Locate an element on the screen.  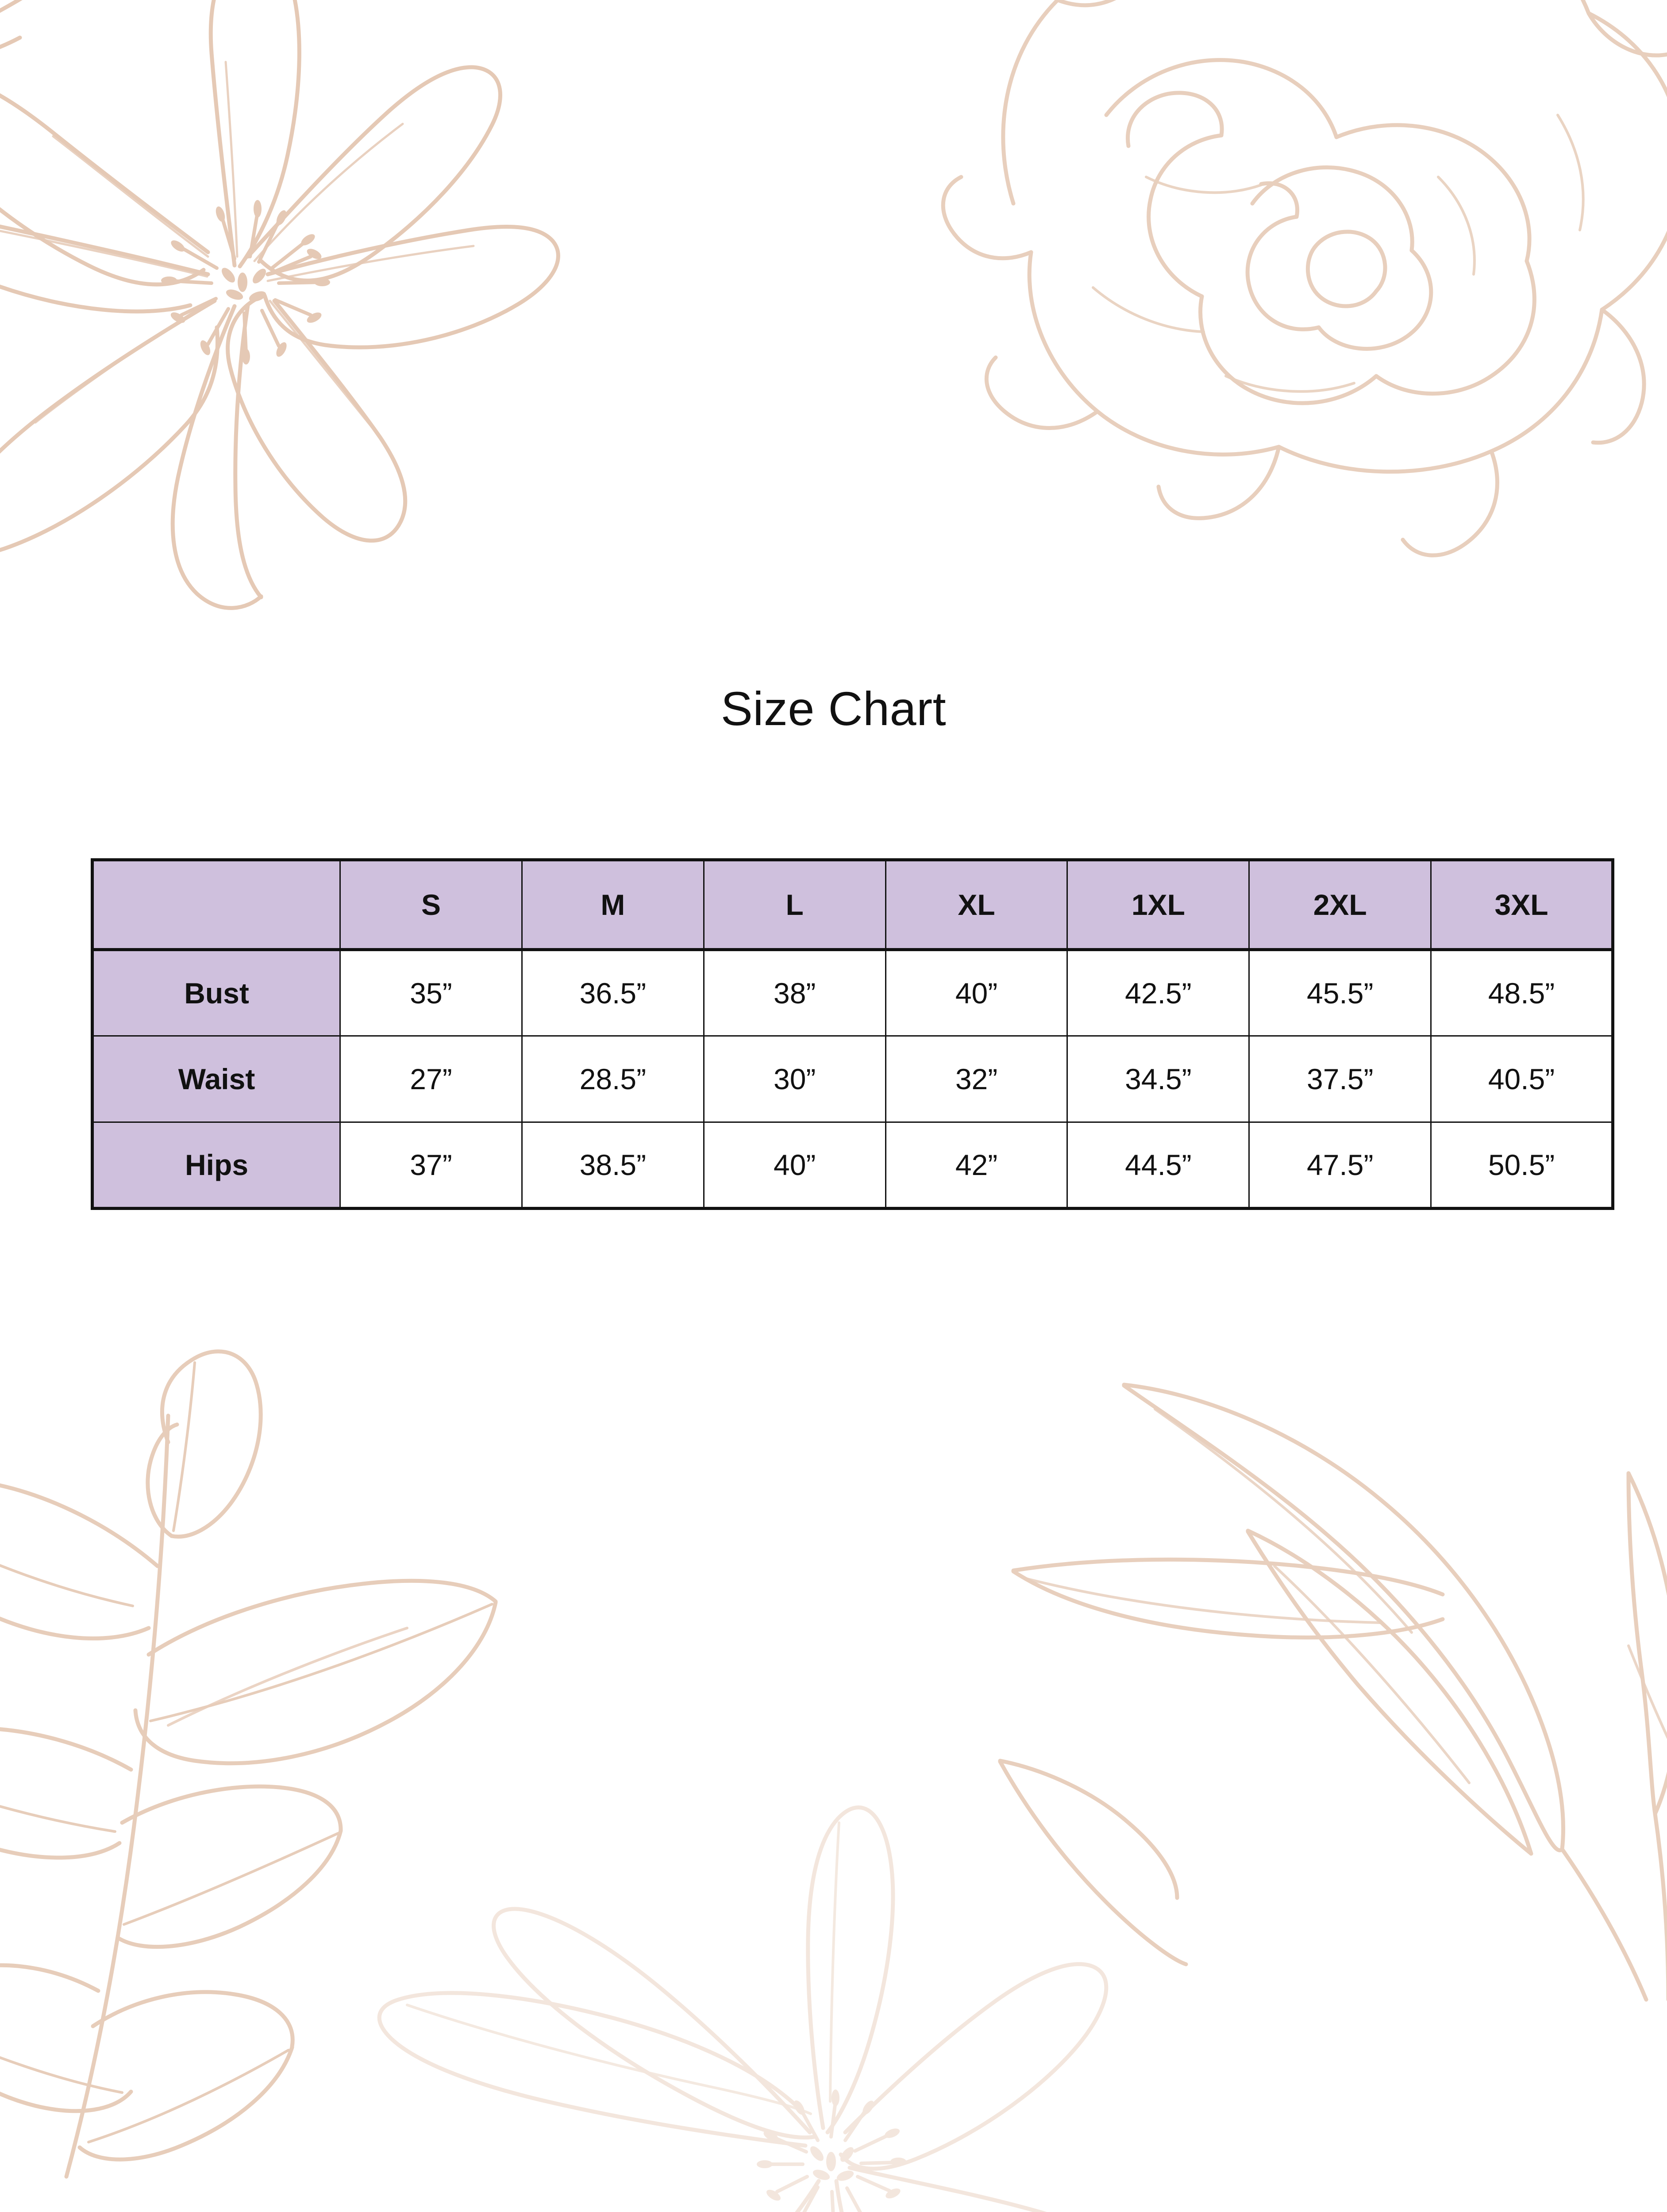
cell-bust-l: 38” is located at coordinates (794, 993).